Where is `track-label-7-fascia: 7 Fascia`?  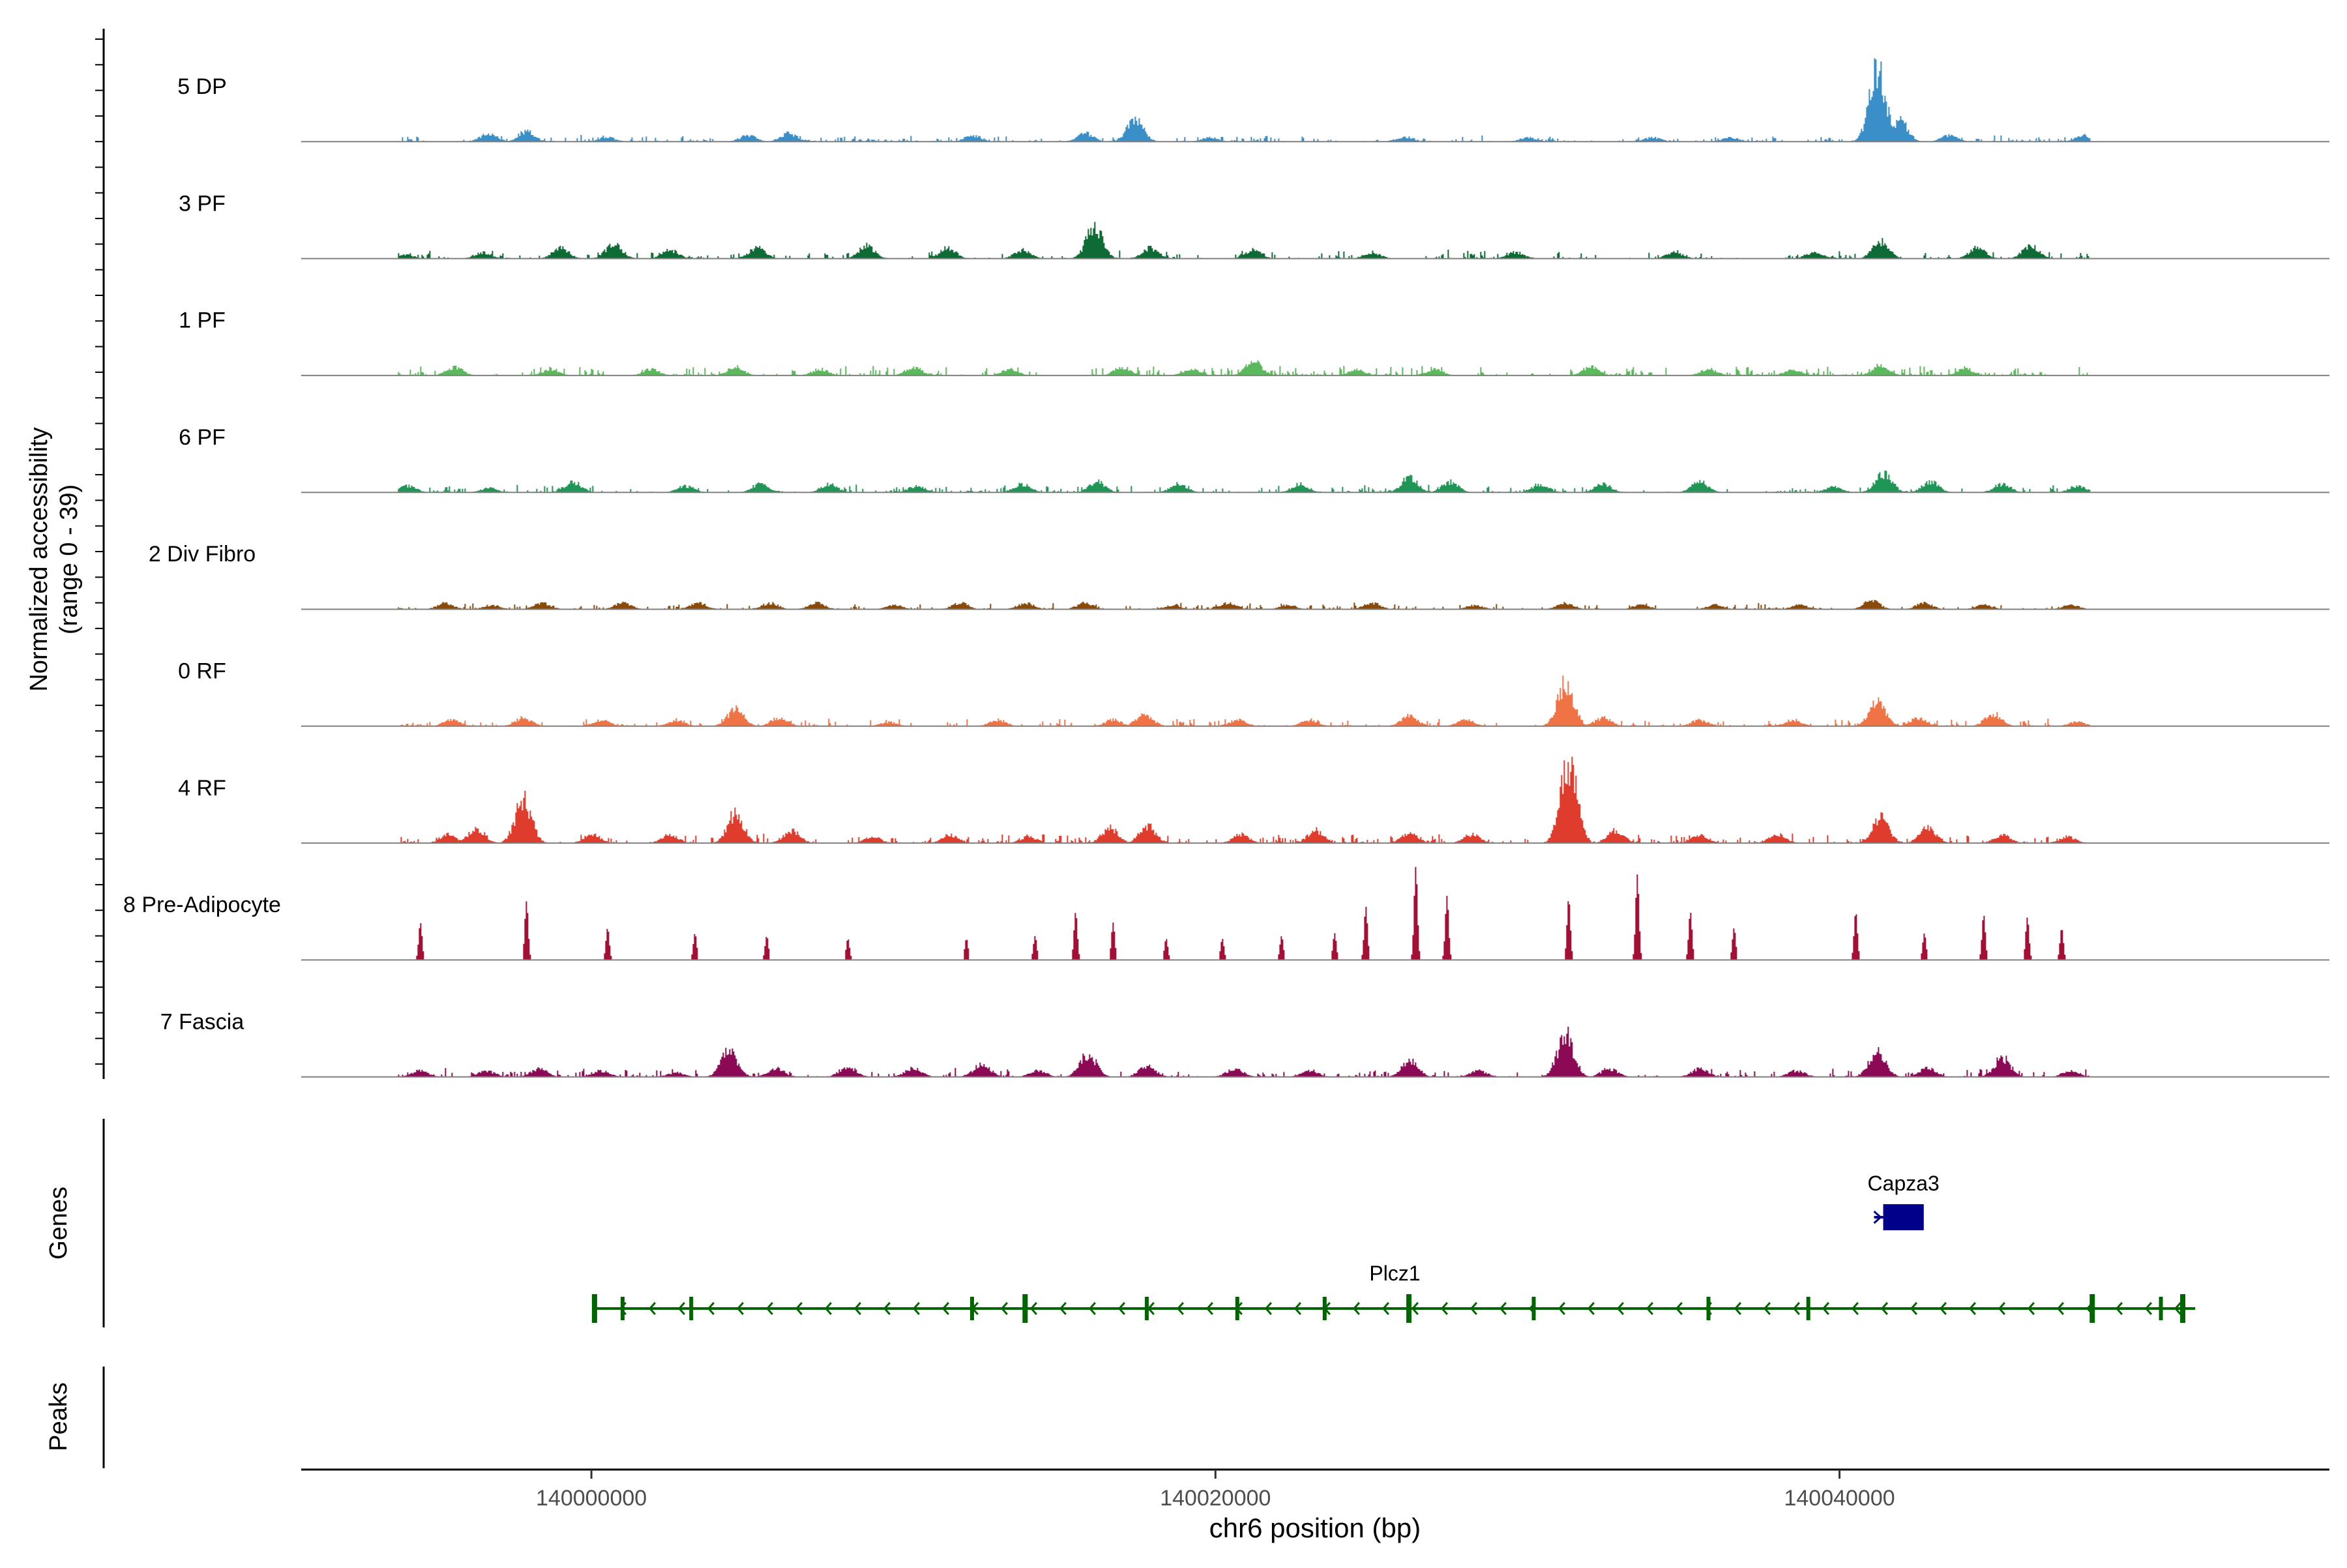 track-label-7-fascia: 7 Fascia is located at coordinates (202, 1022).